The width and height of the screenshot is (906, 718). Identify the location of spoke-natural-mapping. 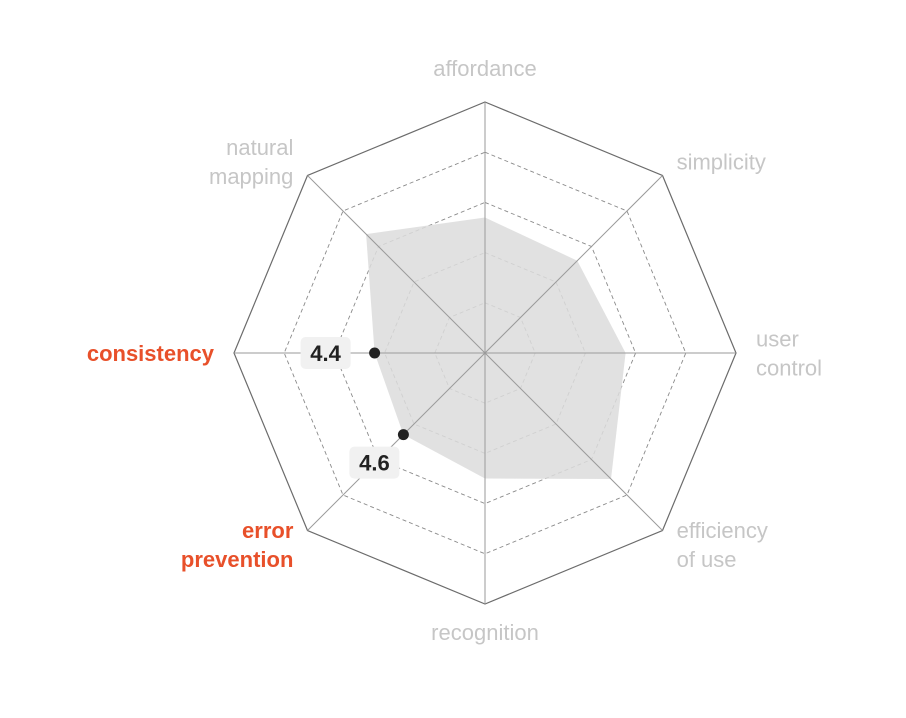
(396, 264).